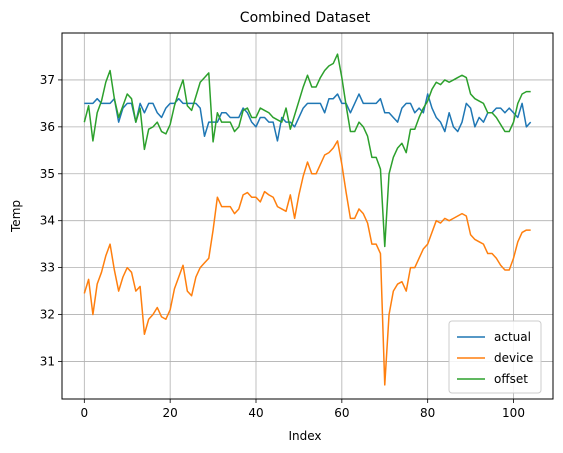 The height and width of the screenshot is (453, 563). Describe the element at coordinates (47, 361) in the screenshot. I see `y-tick-label: 31` at that location.